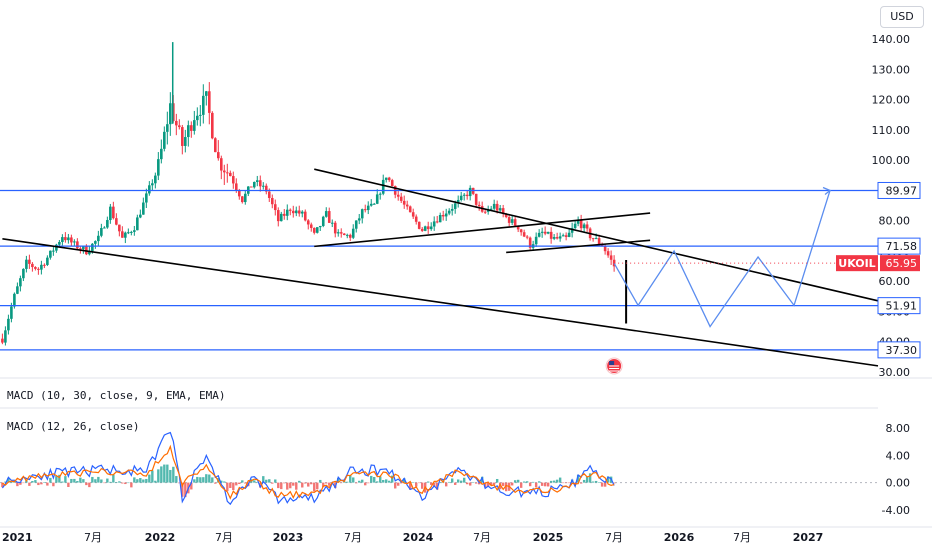  What do you see at coordinates (116, 395) in the screenshot?
I see `macd-legend-1: MACD (10, 30, close, 9, EMA, EMA)` at bounding box center [116, 395].